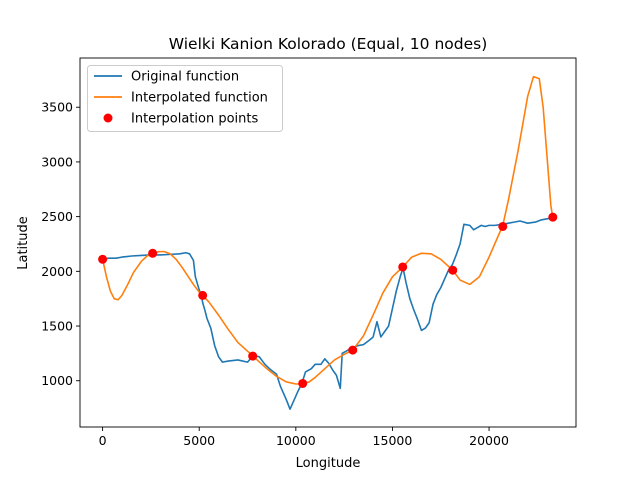 The width and height of the screenshot is (640, 480). I want to click on legend-box, so click(185, 98).